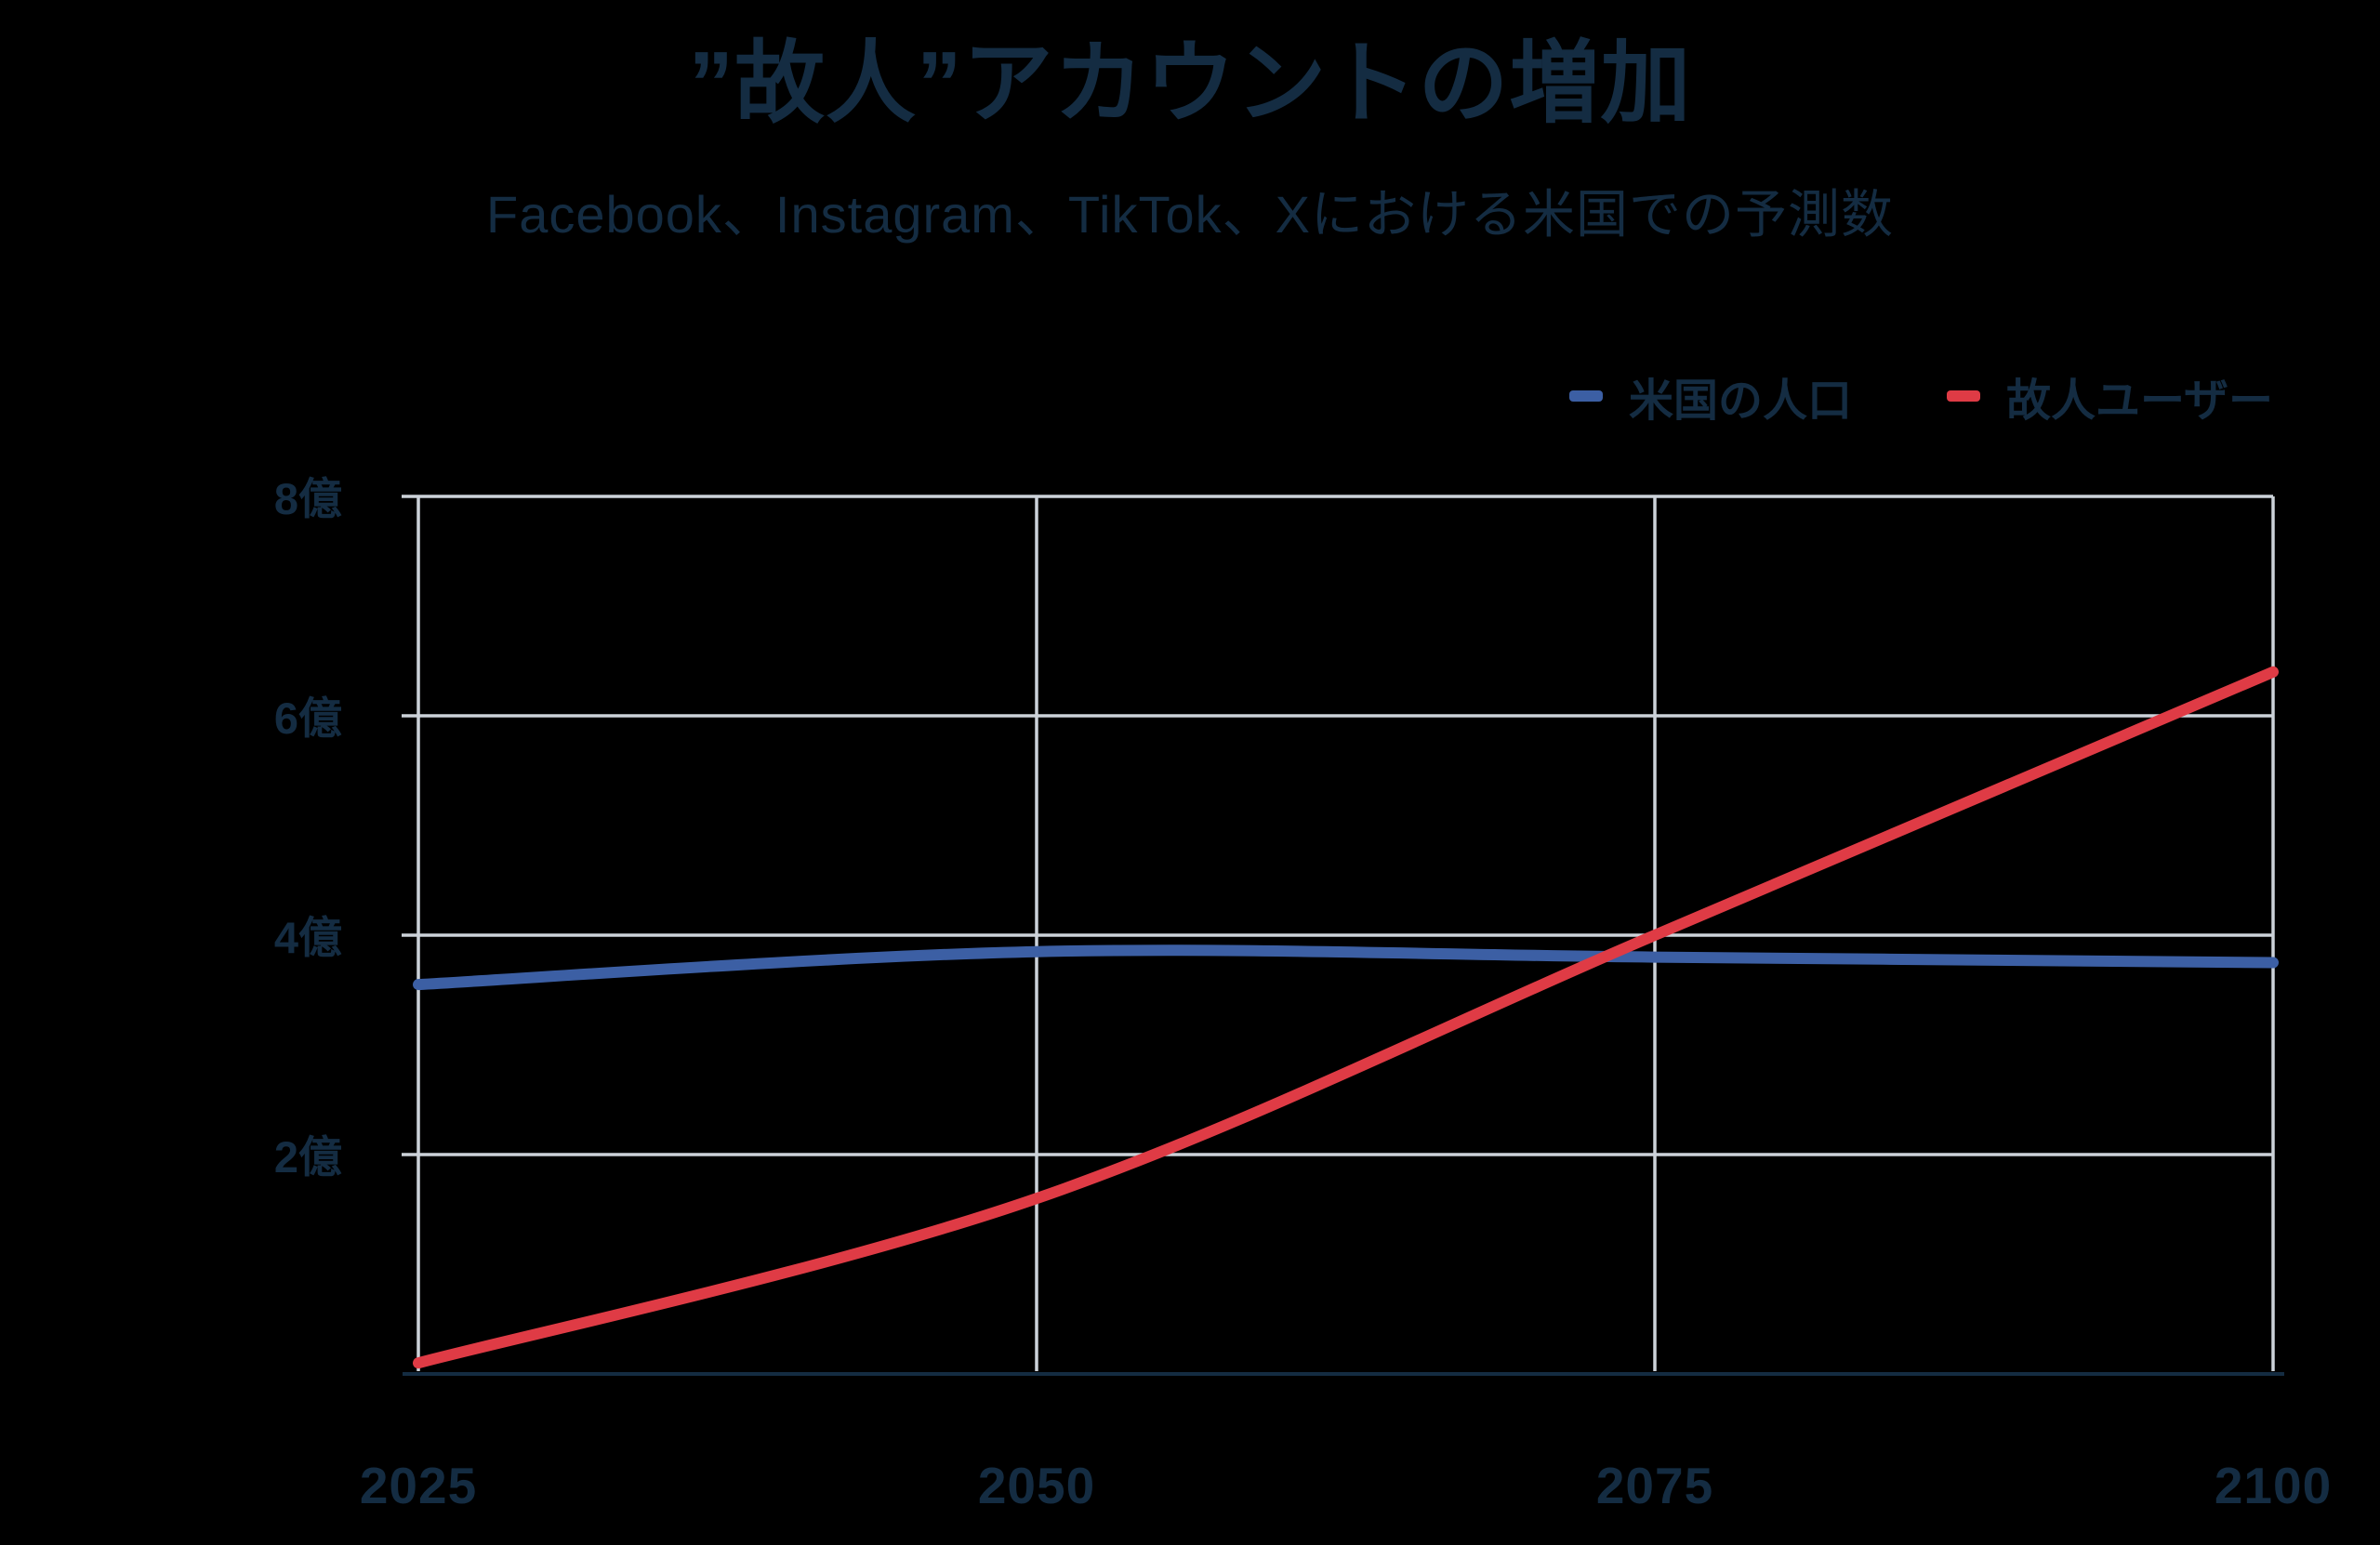  Describe the element at coordinates (2139, 401) in the screenshot. I see `legend-label-deceased-users: 故人ユーザー` at that location.